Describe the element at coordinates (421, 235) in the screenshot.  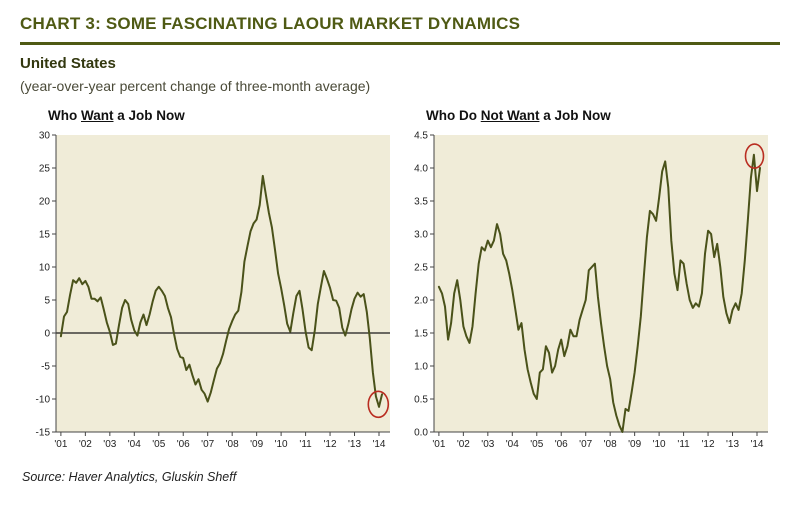
I see `svg-text: 3.0` at that location.